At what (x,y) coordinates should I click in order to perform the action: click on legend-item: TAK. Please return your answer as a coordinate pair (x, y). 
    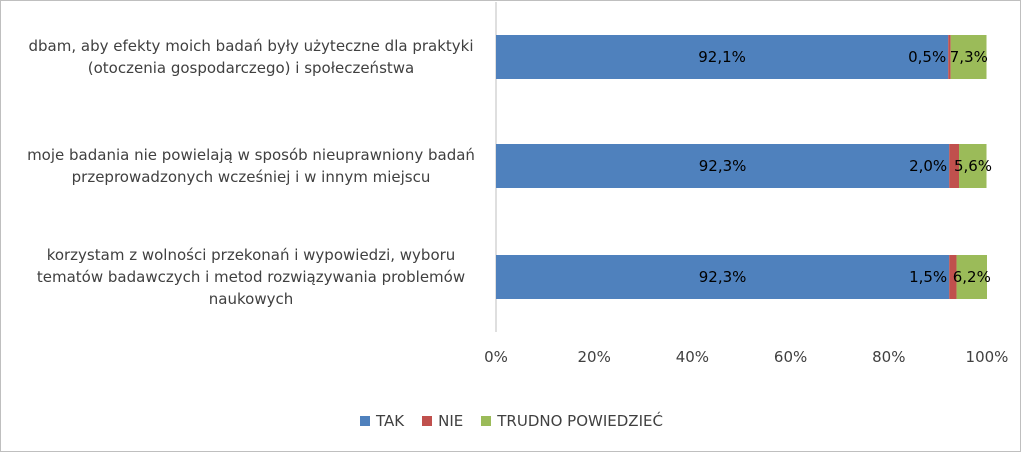
    Looking at the image, I should click on (382, 421).